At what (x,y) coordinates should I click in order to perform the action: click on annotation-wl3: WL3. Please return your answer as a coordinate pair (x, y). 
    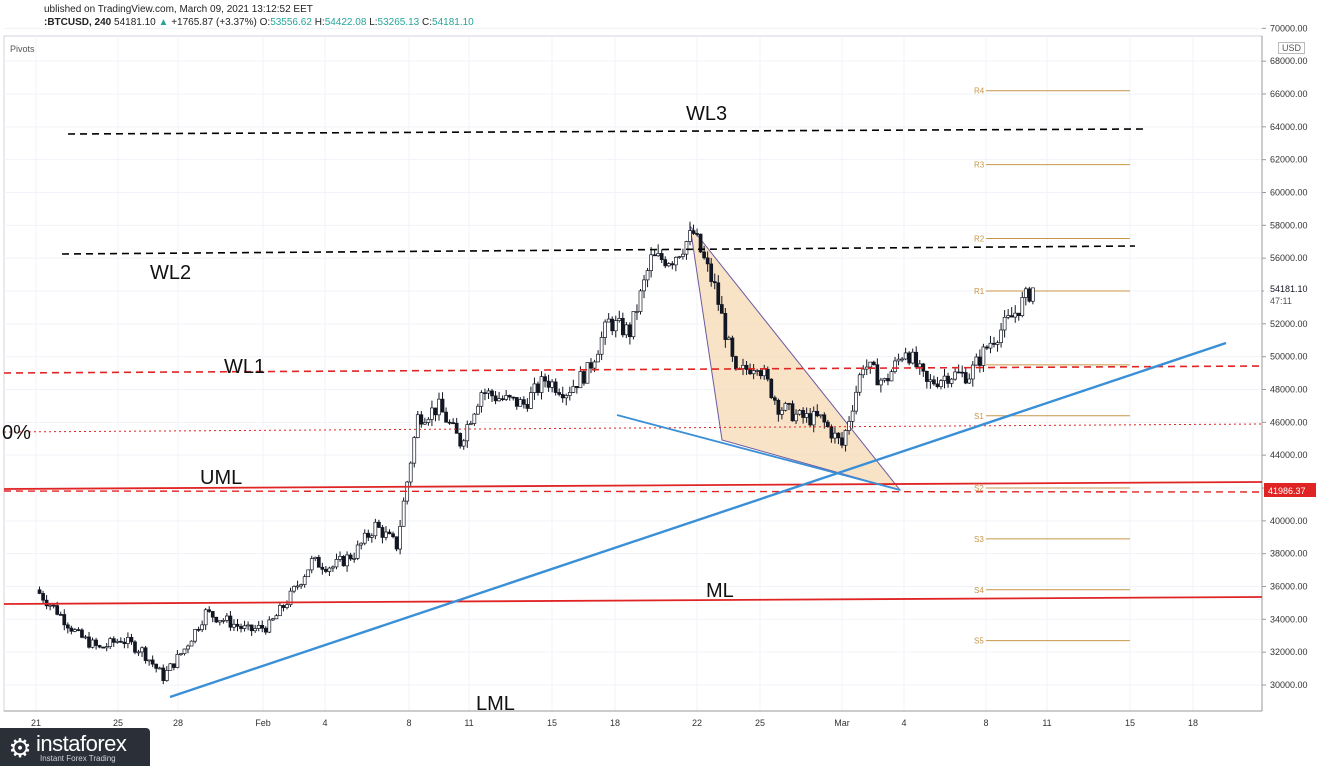
    Looking at the image, I should click on (706, 114).